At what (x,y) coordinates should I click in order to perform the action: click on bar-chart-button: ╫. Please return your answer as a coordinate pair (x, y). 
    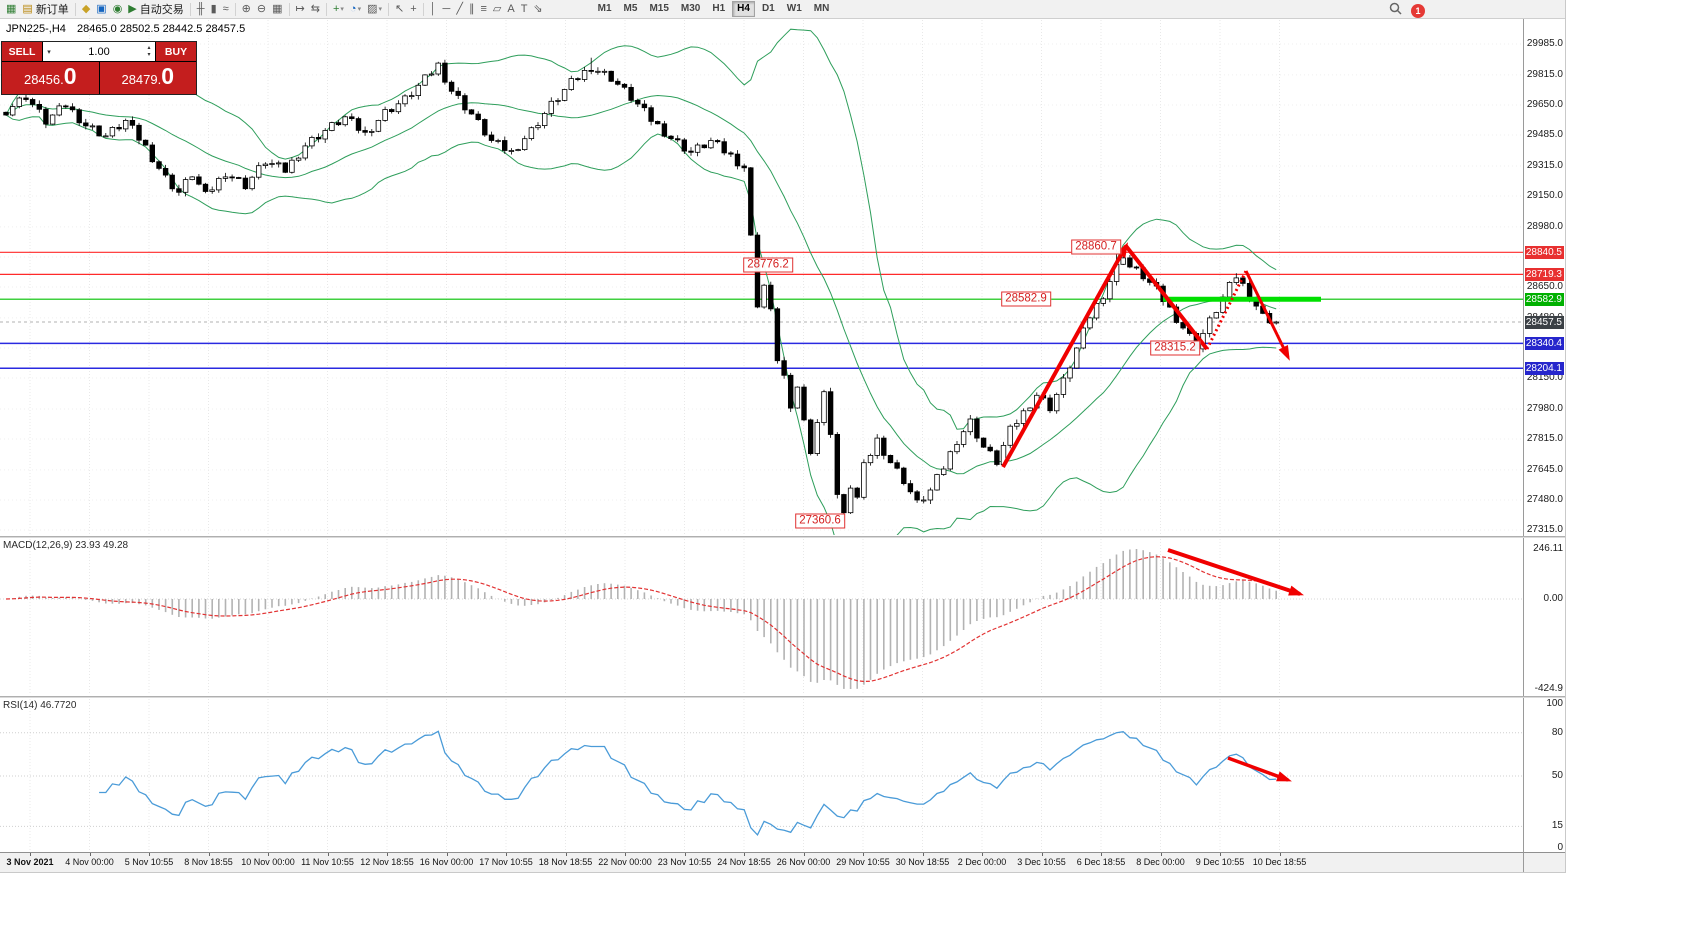
    Looking at the image, I should click on (201, 9).